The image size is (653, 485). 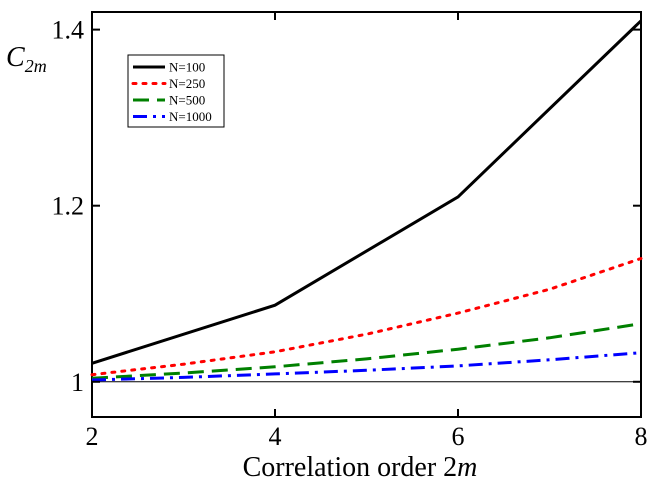 I want to click on y-tick-label: 1.2, so click(x=68, y=206).